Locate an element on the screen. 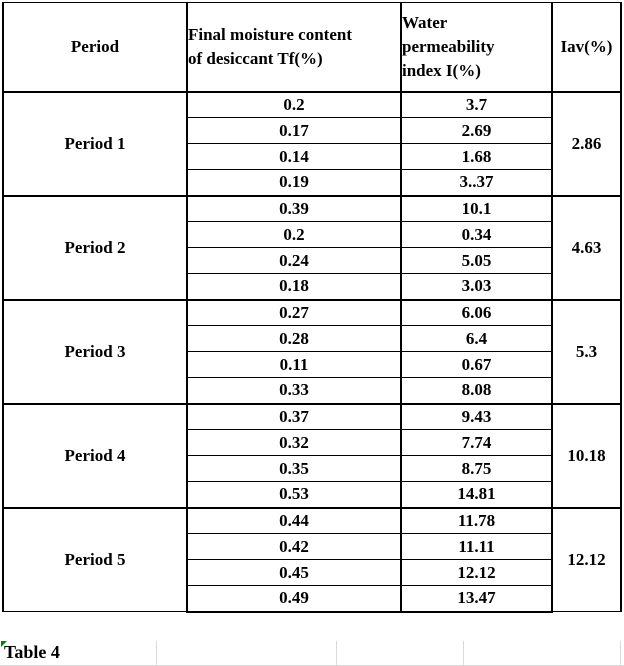  header-final-moisture-line1: Final moisture content is located at coordinates (270, 34).